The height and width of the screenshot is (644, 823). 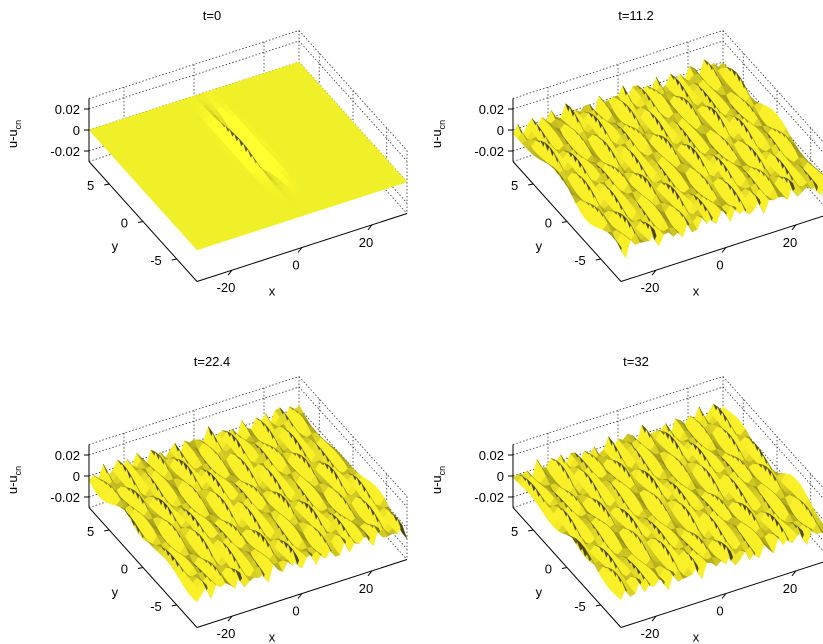 What do you see at coordinates (212, 361) in the screenshot?
I see `subplot-title: t=22.4` at bounding box center [212, 361].